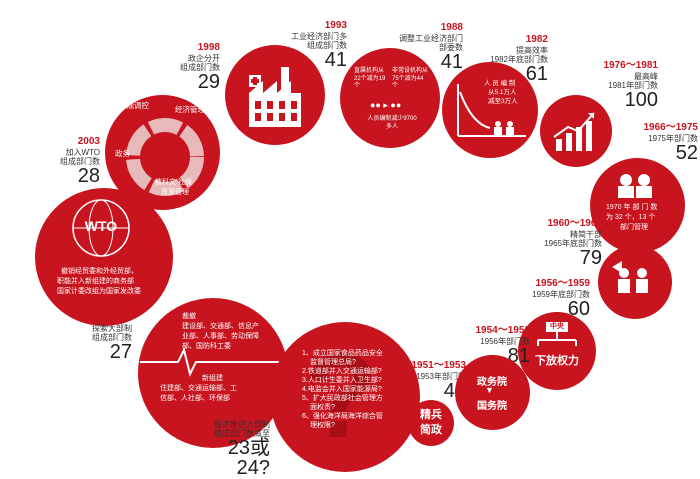 The height and width of the screenshot is (479, 700). Describe the element at coordinates (492, 406) in the screenshot. I see `guowuyuan-label: 国务院` at that location.